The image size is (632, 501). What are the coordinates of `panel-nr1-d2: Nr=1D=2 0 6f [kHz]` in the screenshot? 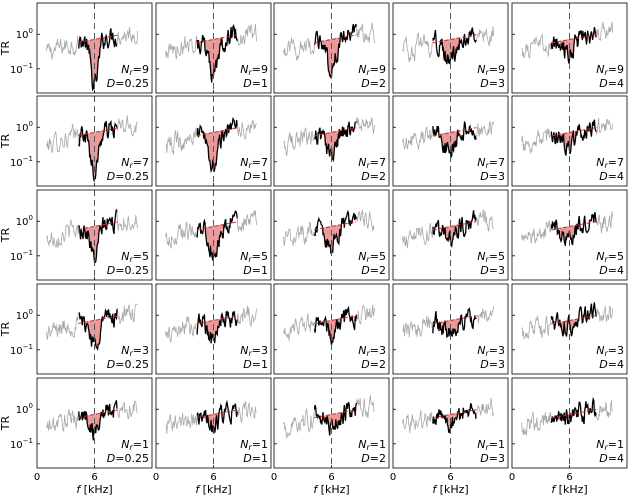 It's located at (330, 436).